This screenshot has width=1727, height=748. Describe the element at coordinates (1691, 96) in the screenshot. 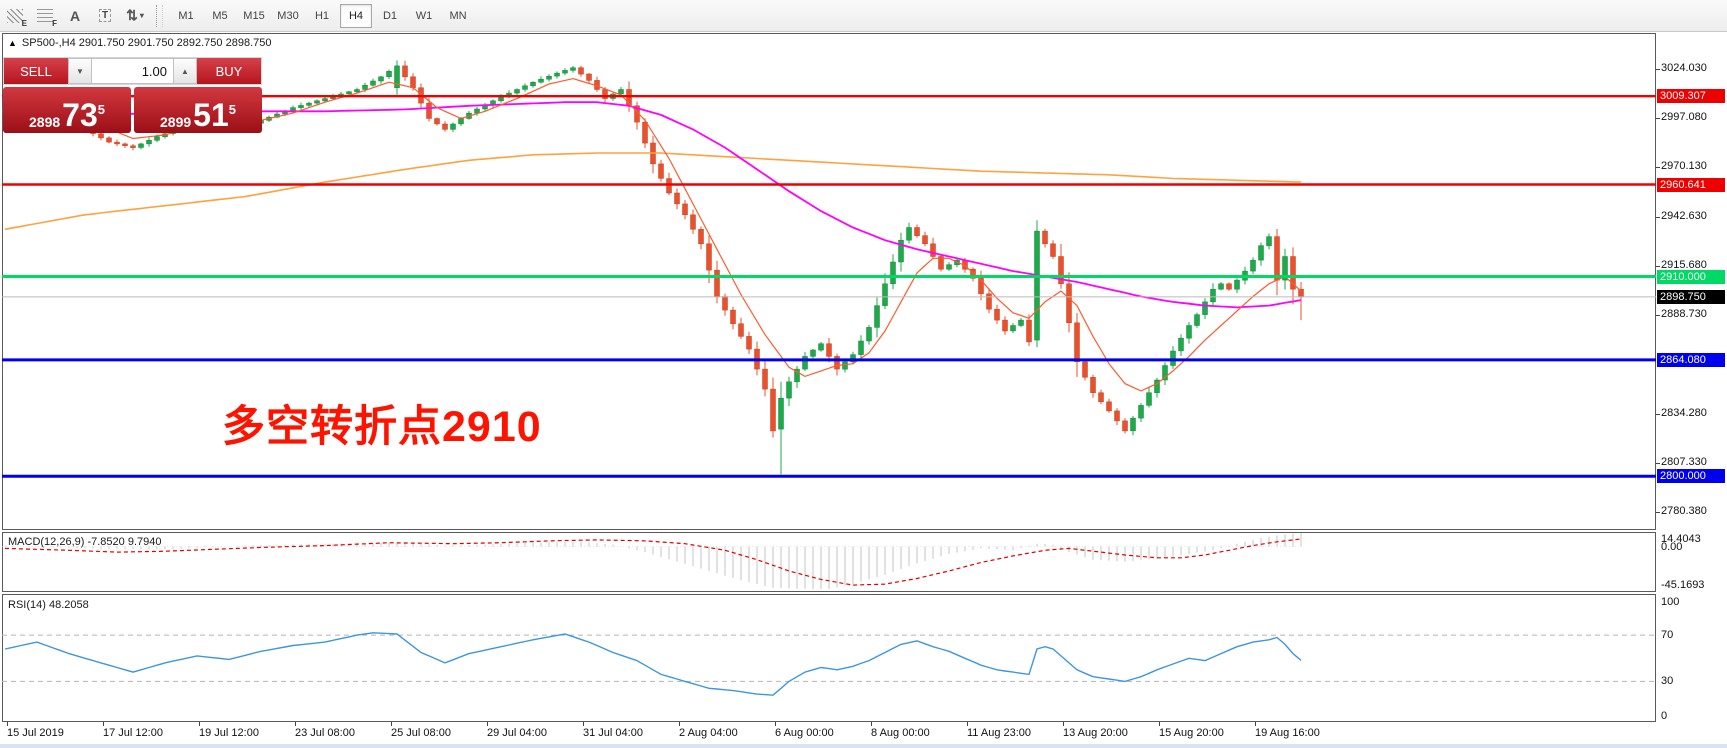

I see `level-price-label: 3009.307` at that location.